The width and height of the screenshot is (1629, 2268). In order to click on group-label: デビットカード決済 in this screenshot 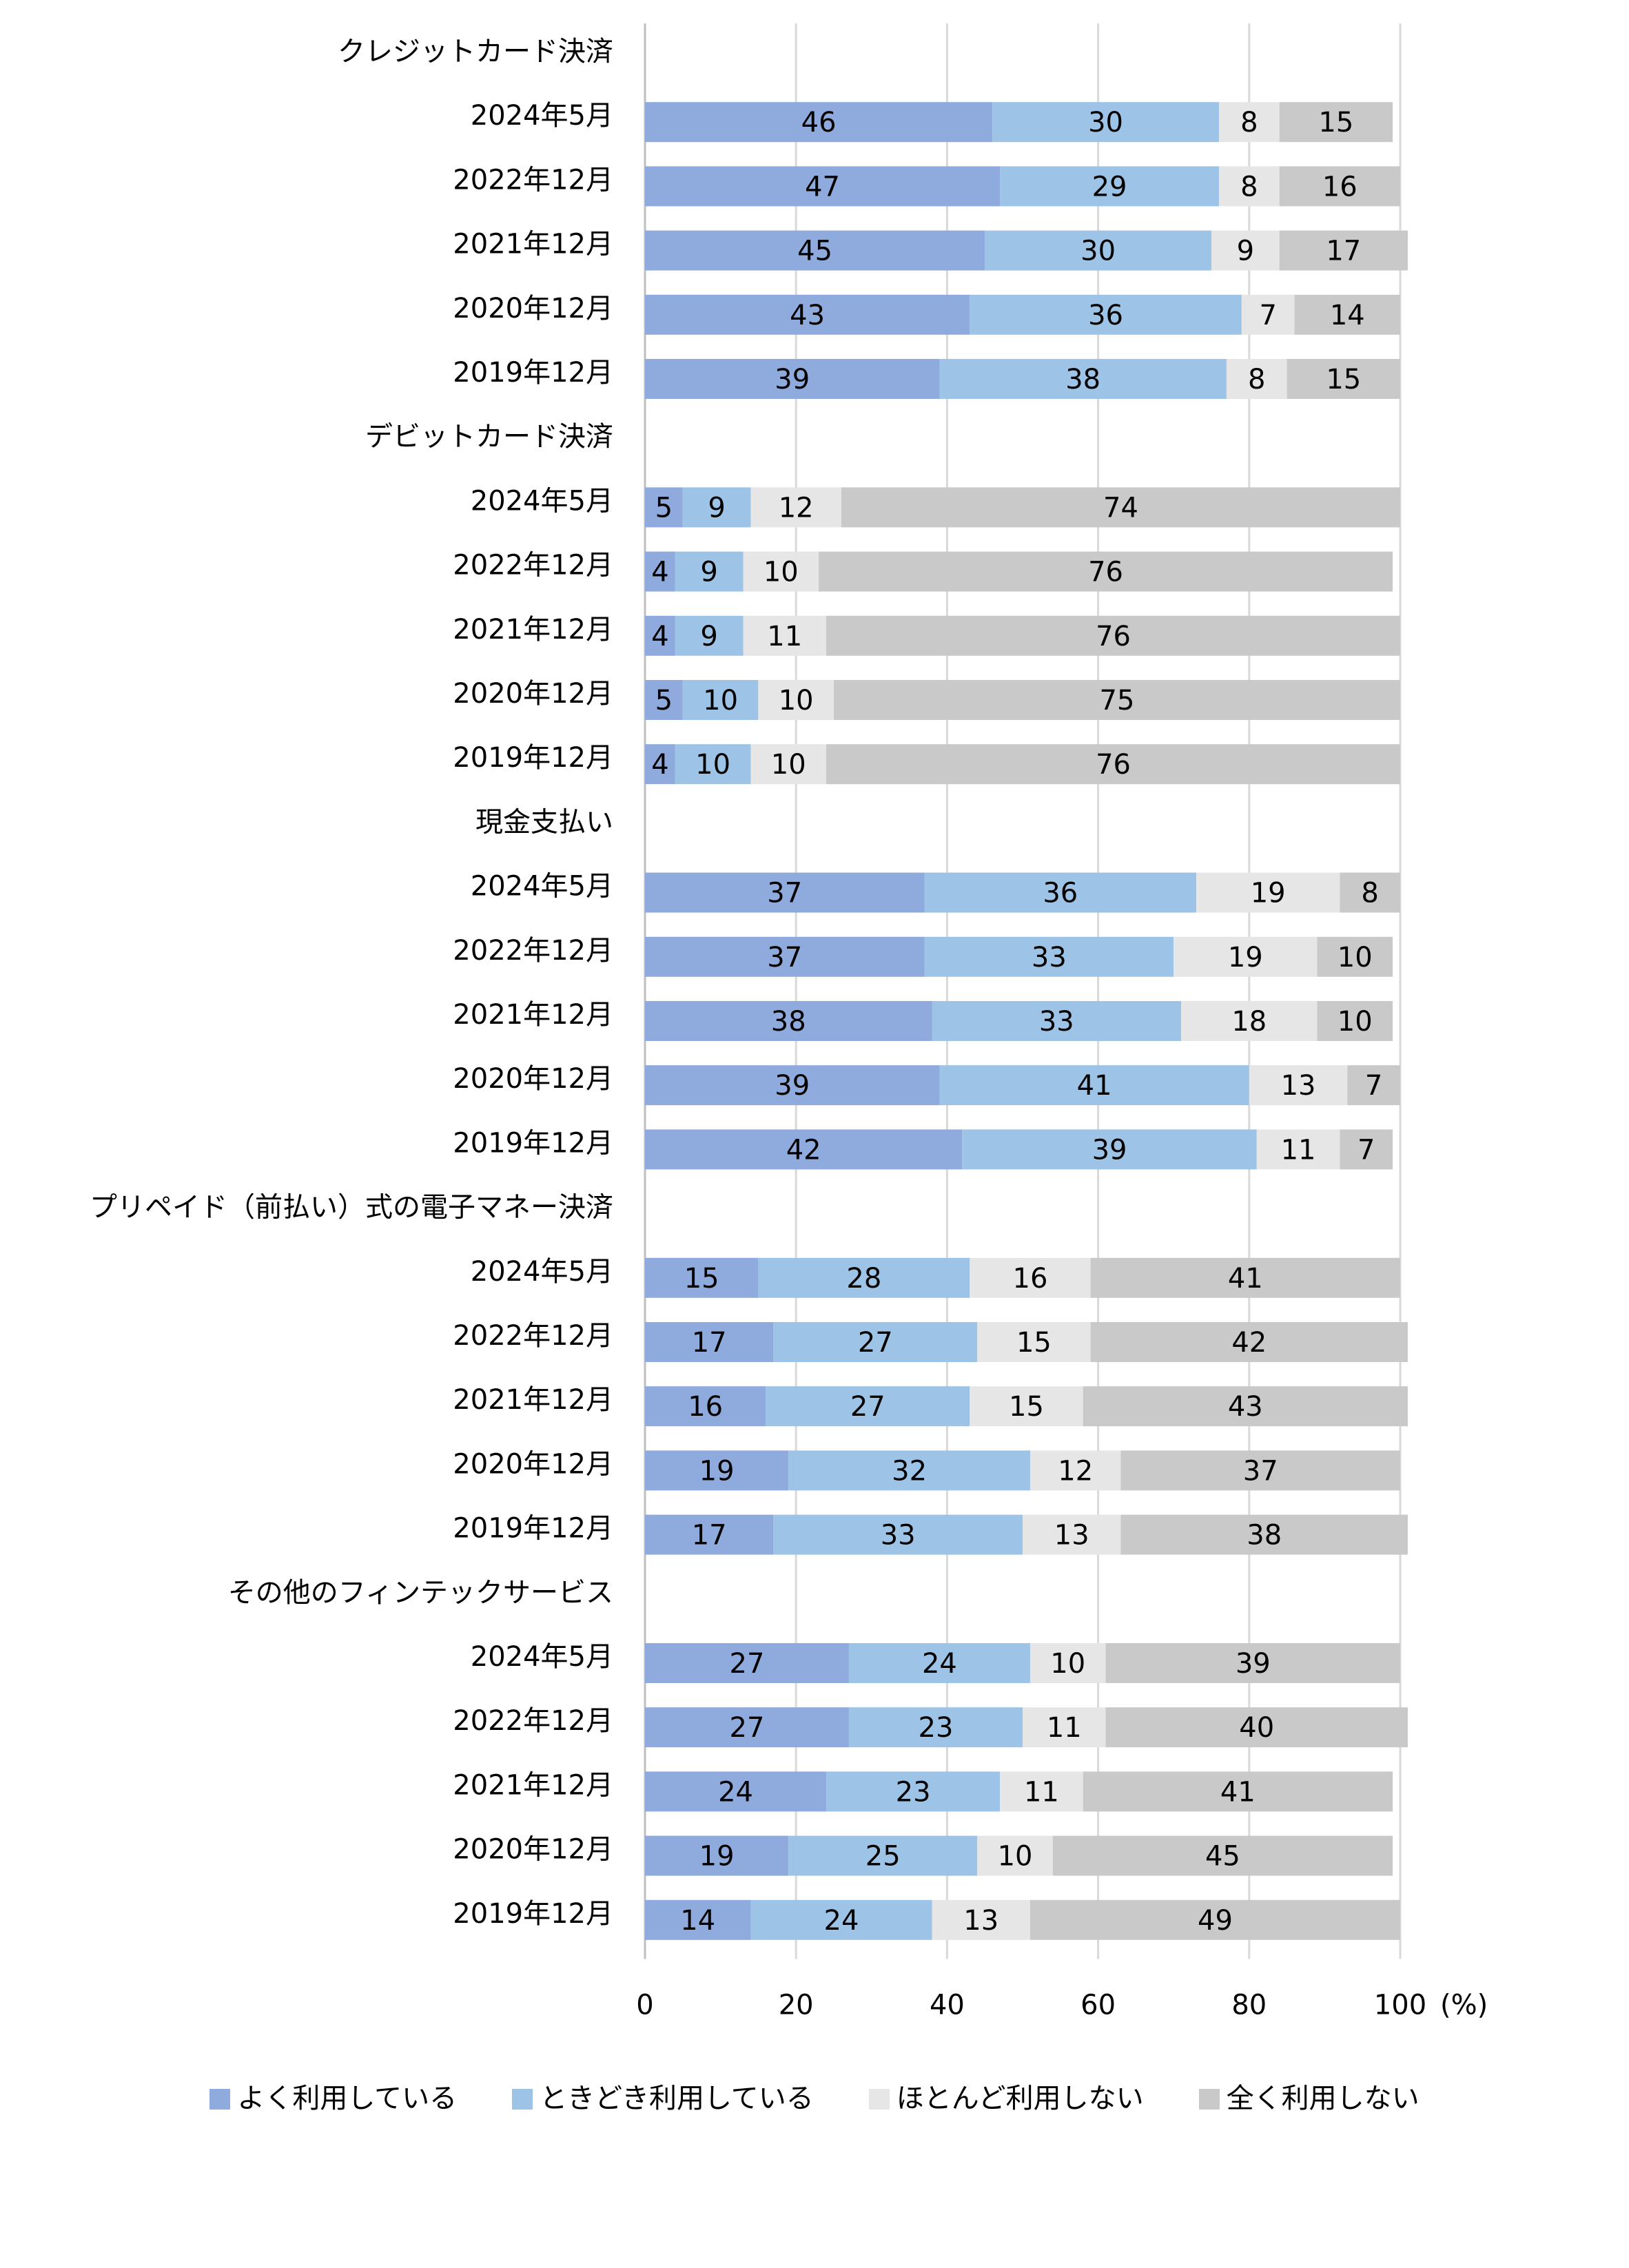, I will do `click(489, 437)`.